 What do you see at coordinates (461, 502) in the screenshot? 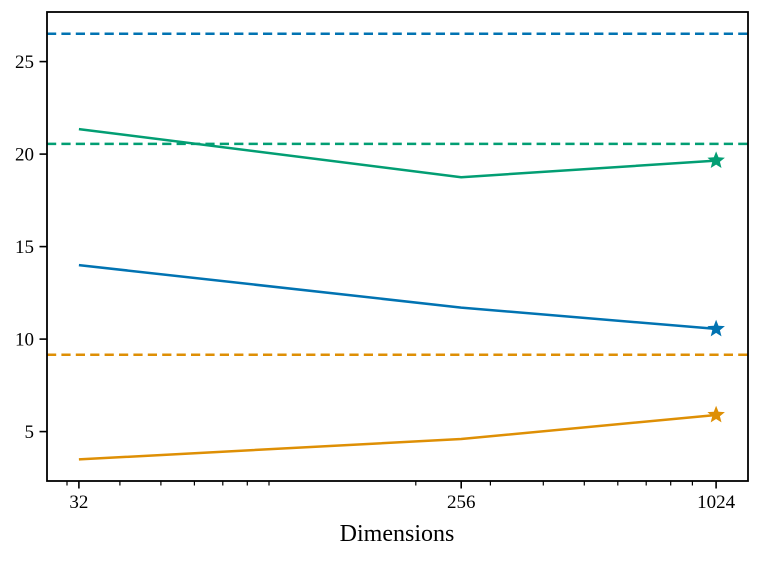
I see `x-tick-label: 256` at bounding box center [461, 502].